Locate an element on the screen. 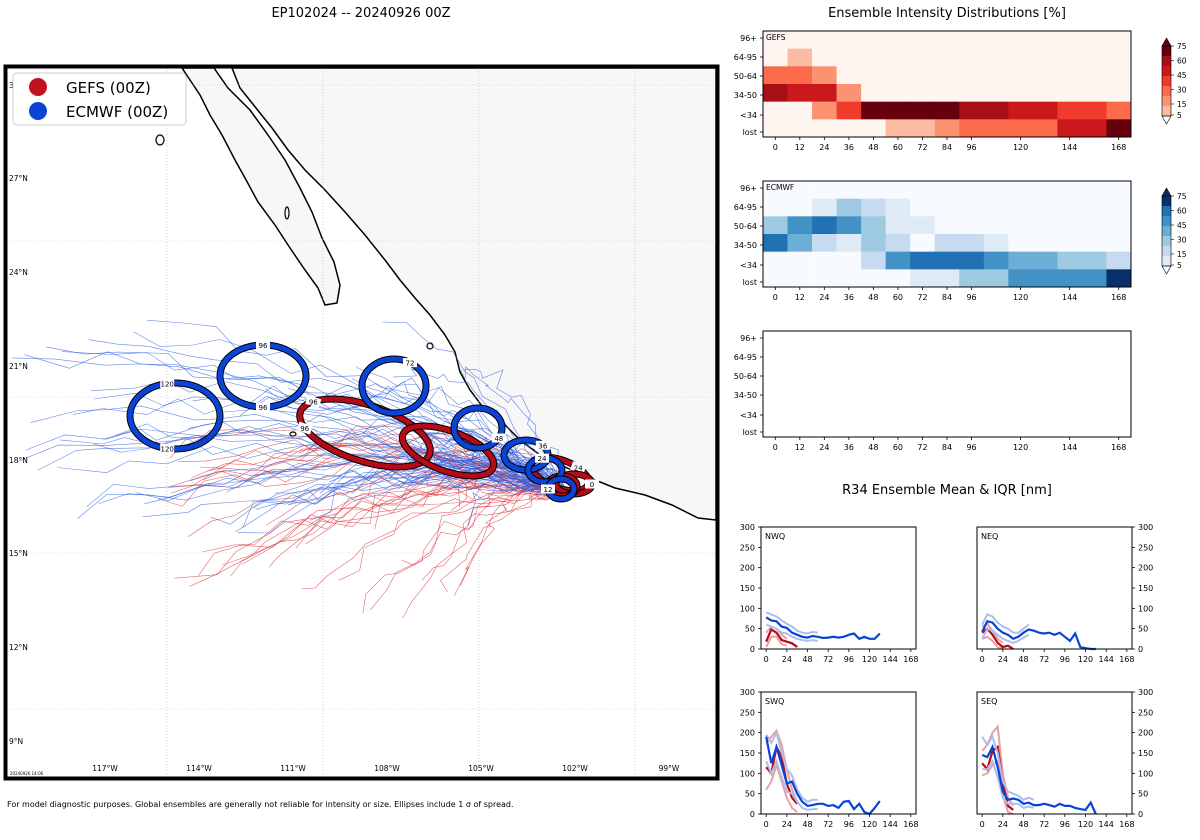 The height and width of the screenshot is (840, 1200). lon-label: 114°W is located at coordinates (199, 768).